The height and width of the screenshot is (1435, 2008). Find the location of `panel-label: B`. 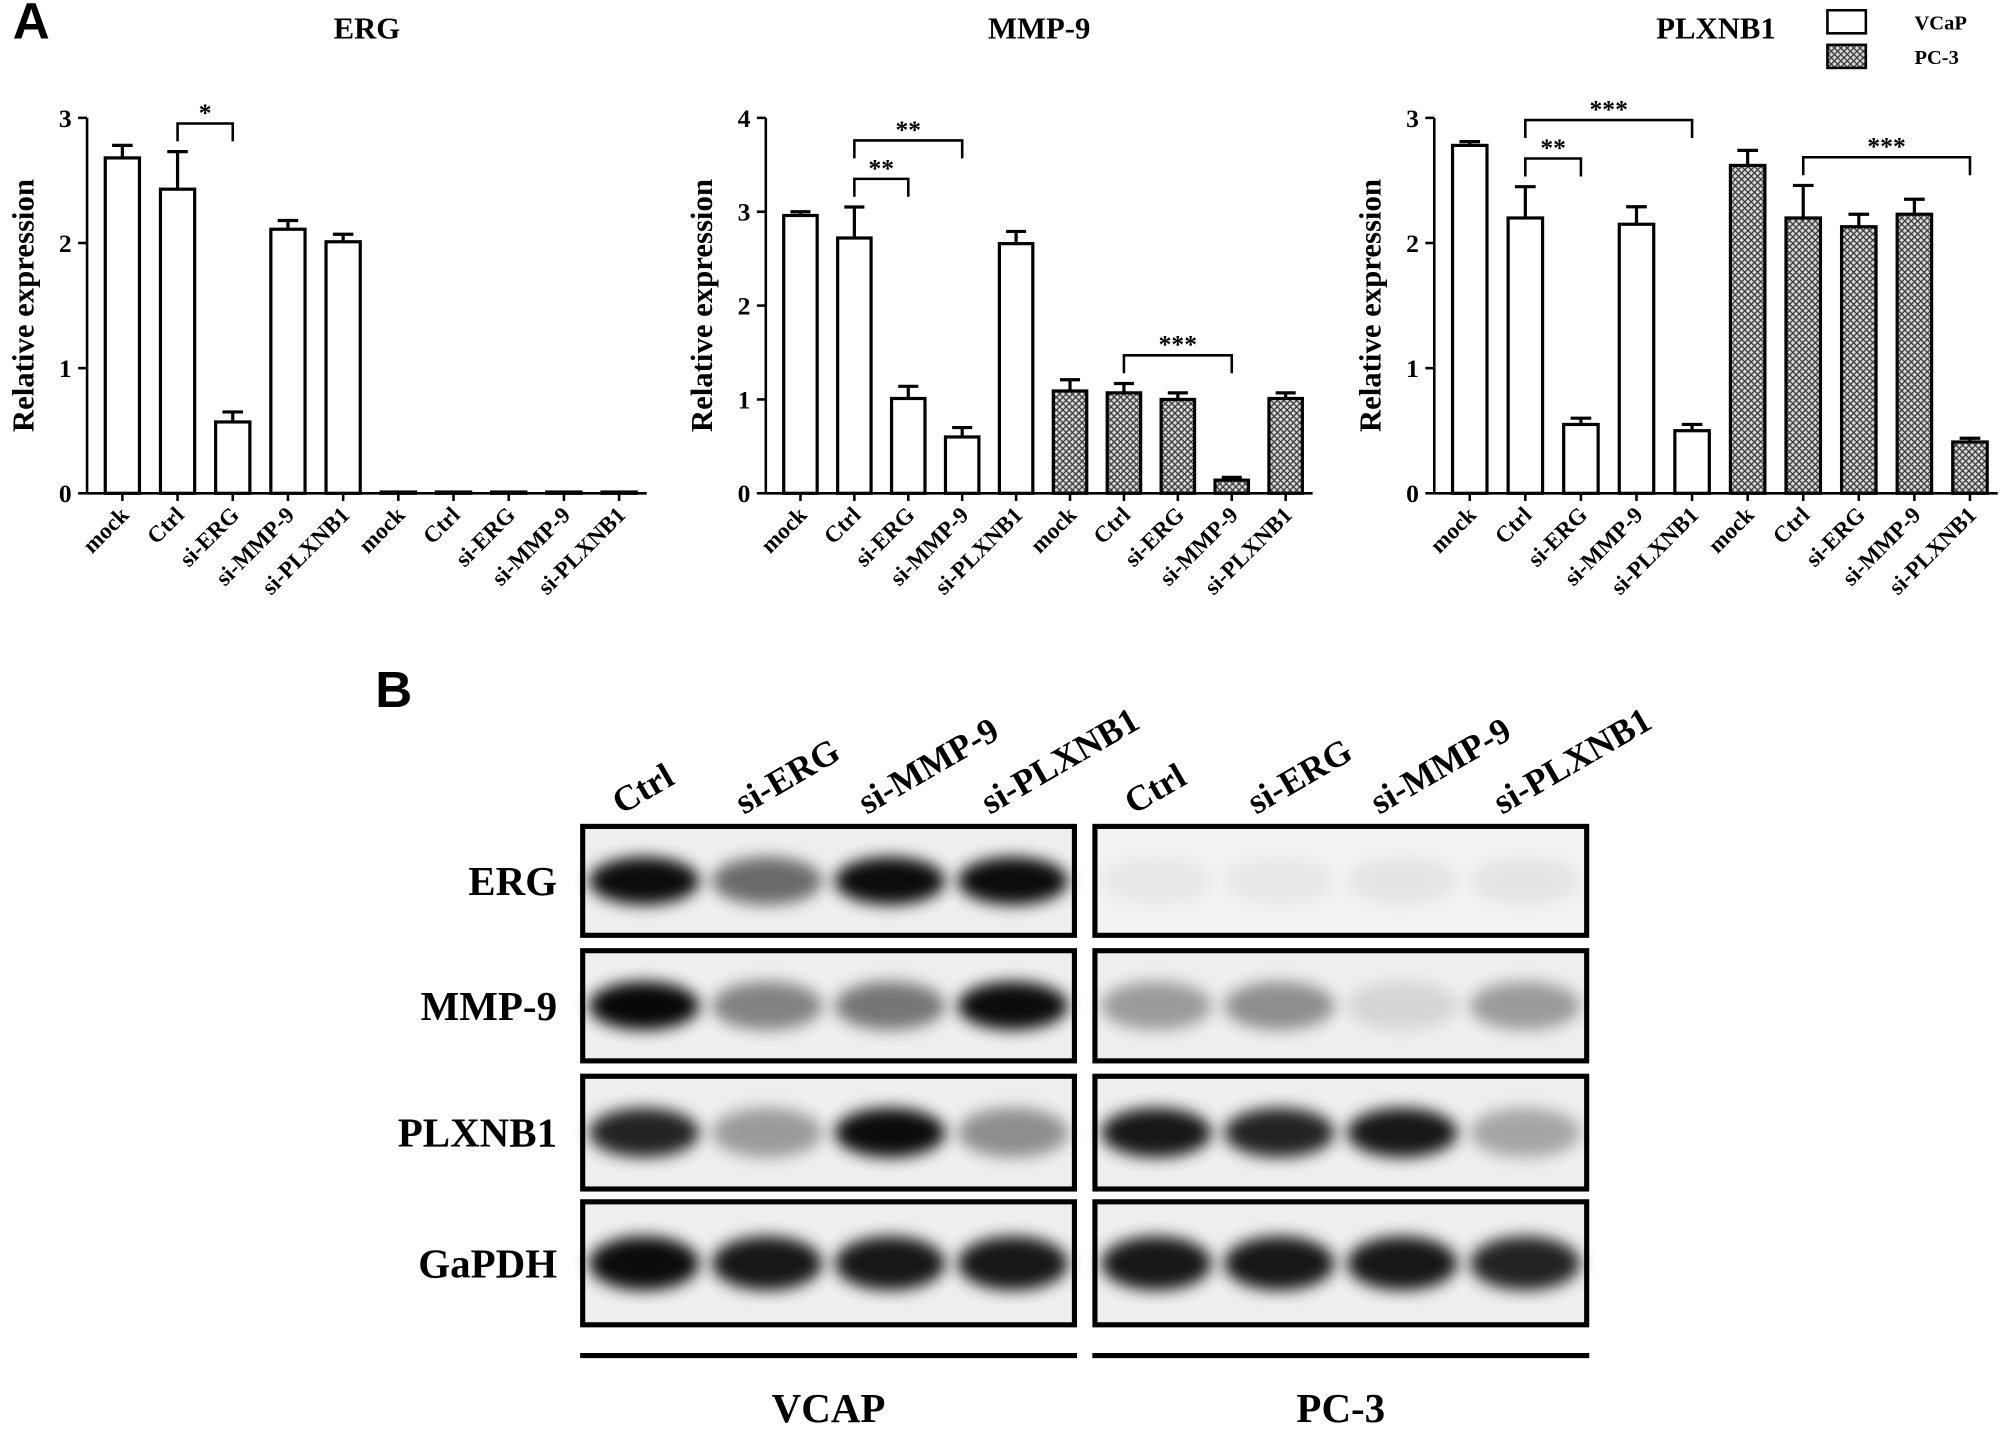

panel-label: B is located at coordinates (393, 689).